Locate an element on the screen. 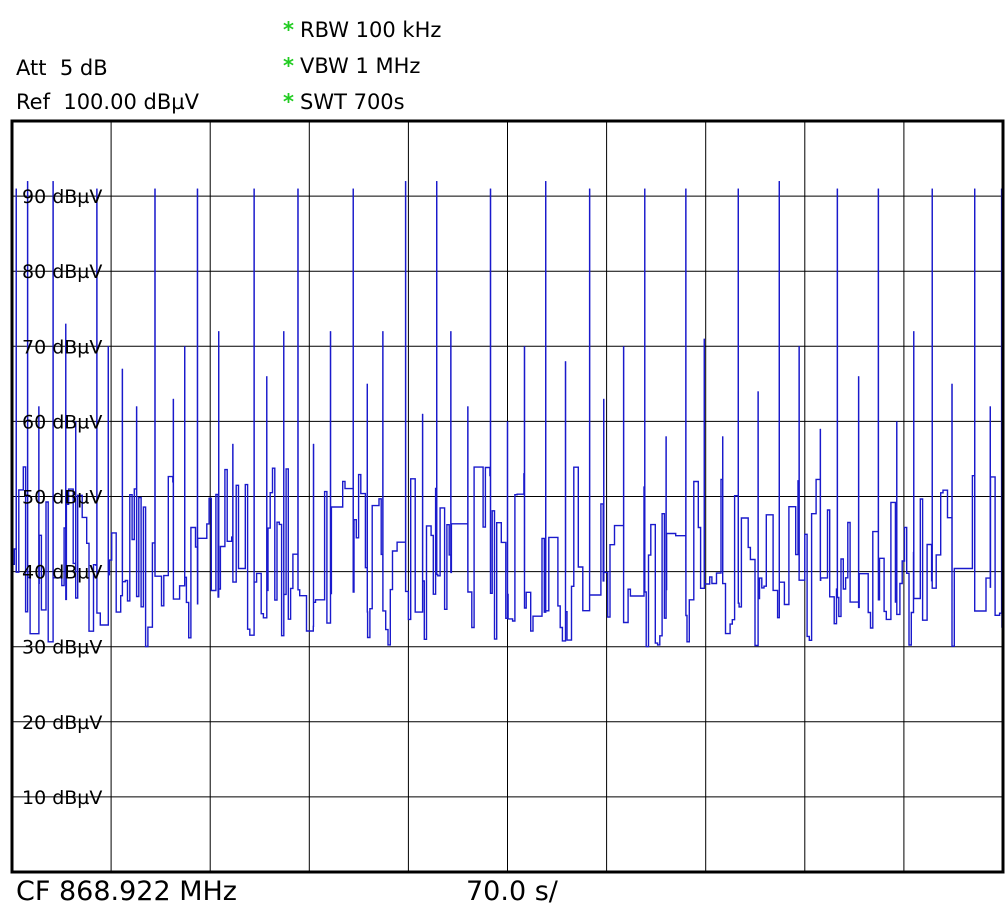 The image size is (1005, 913). y-tick-label: 30 dBµV is located at coordinates (62, 648).